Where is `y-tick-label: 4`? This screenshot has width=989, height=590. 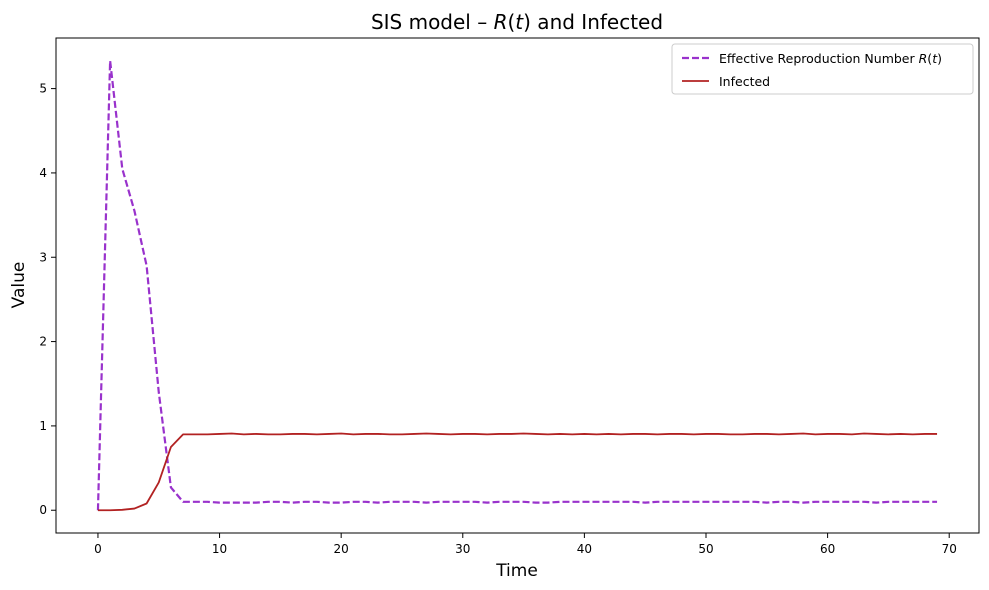
y-tick-label: 4 is located at coordinates (43, 173).